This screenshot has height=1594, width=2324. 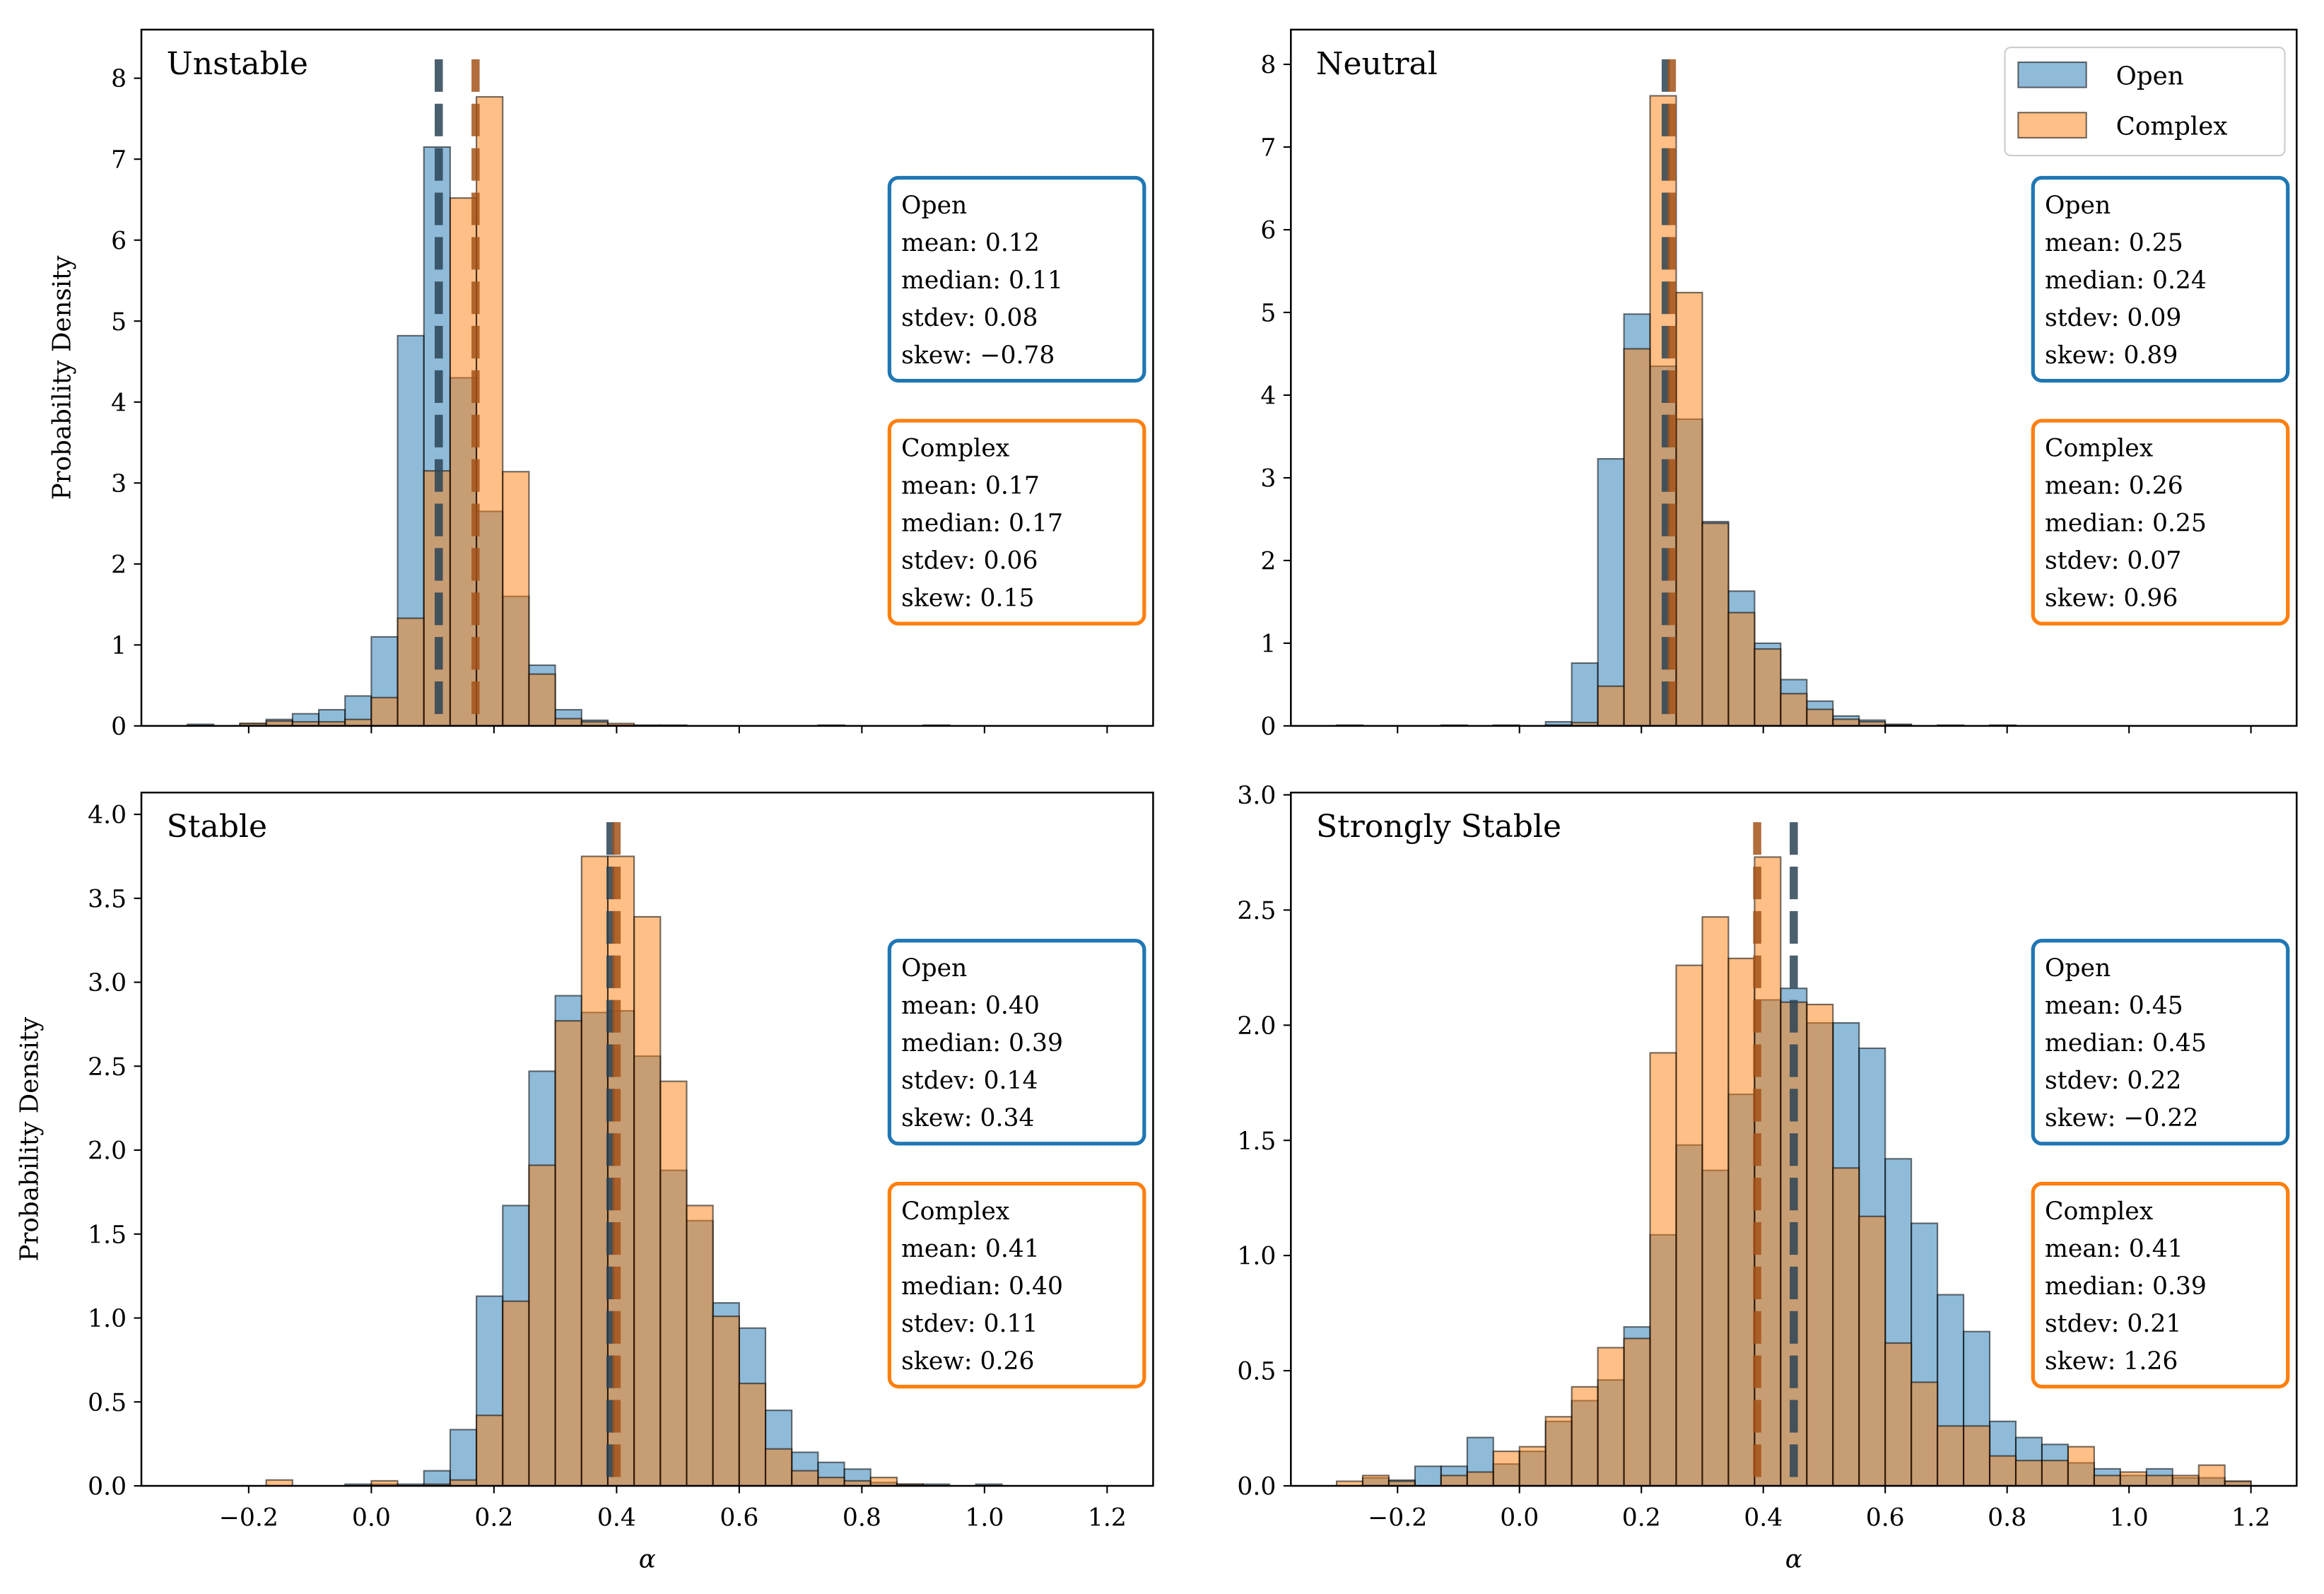 What do you see at coordinates (967, 599) in the screenshot?
I see `complex-stats-line: skew: 0.15` at bounding box center [967, 599].